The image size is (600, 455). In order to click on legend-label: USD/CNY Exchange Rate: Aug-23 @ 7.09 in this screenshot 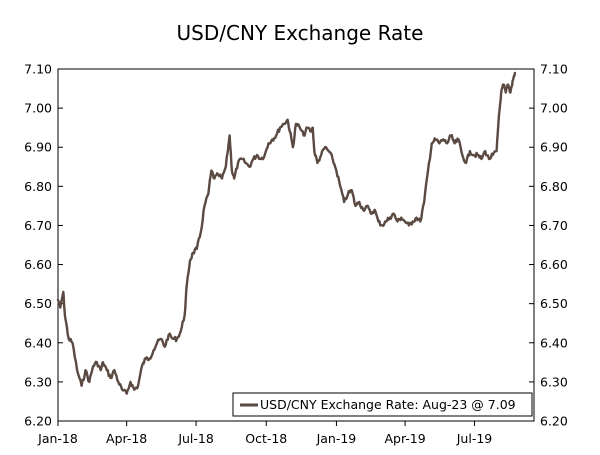, I will do `click(388, 404)`.